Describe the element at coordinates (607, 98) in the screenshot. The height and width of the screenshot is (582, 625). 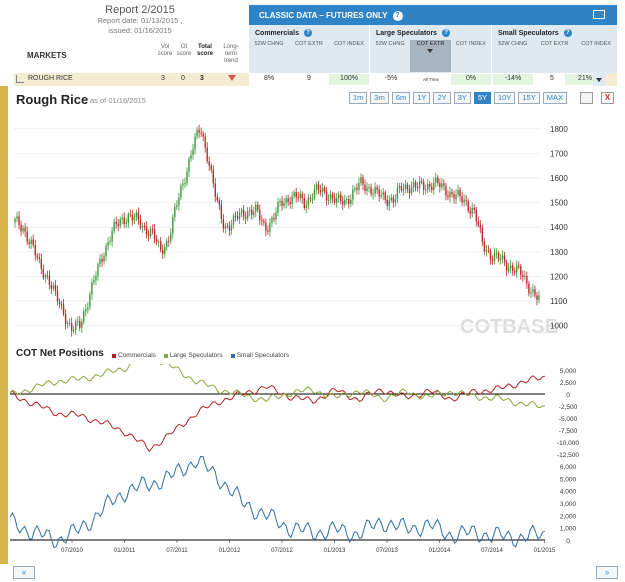
I see `close-chart-button: X` at that location.